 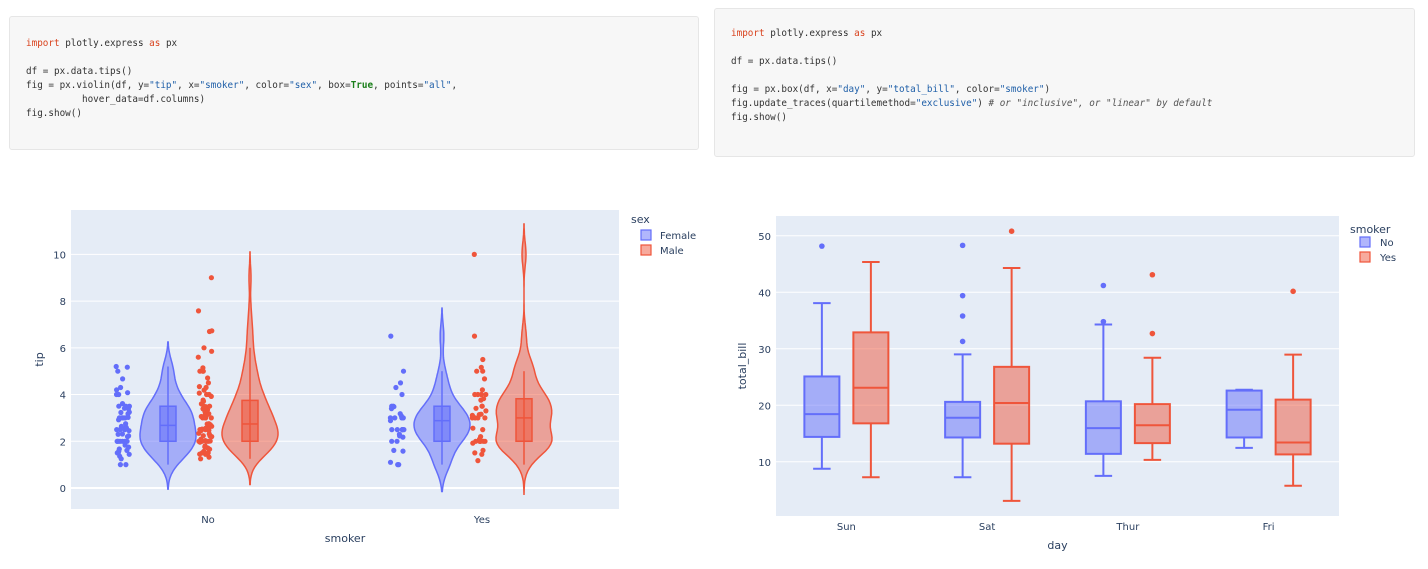 I want to click on legend-swatch-male, so click(x=646, y=250).